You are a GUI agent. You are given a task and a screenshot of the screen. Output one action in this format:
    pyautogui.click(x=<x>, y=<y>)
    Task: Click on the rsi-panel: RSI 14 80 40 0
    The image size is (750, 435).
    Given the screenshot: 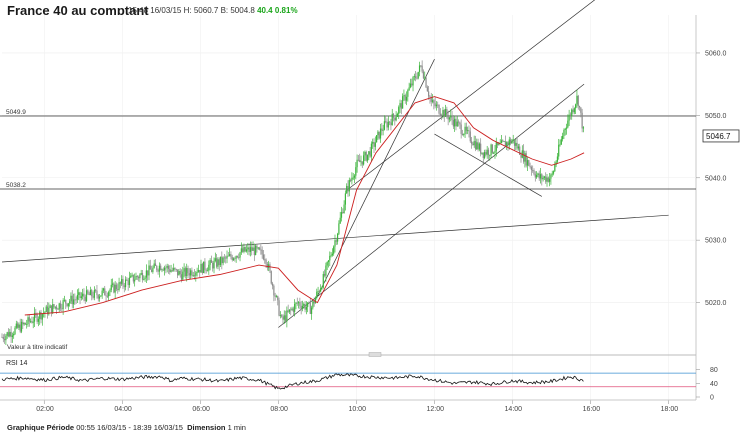 What is the action you would take?
    pyautogui.click(x=359, y=381)
    